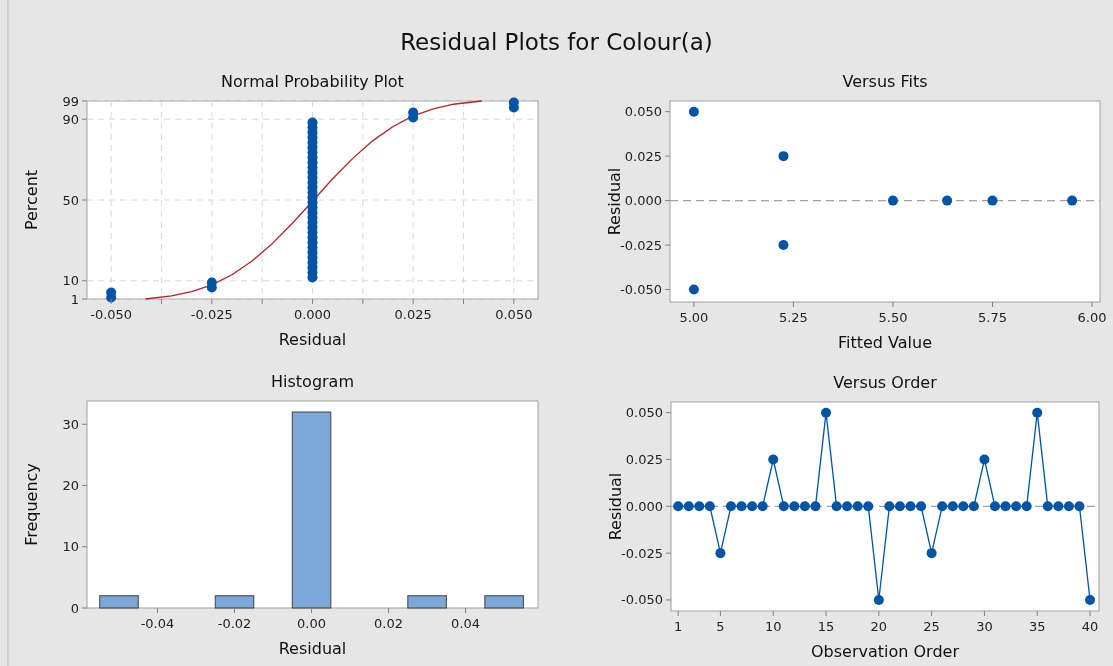 The image size is (1113, 666). I want to click on y-tick-label: 1, so click(74, 299).